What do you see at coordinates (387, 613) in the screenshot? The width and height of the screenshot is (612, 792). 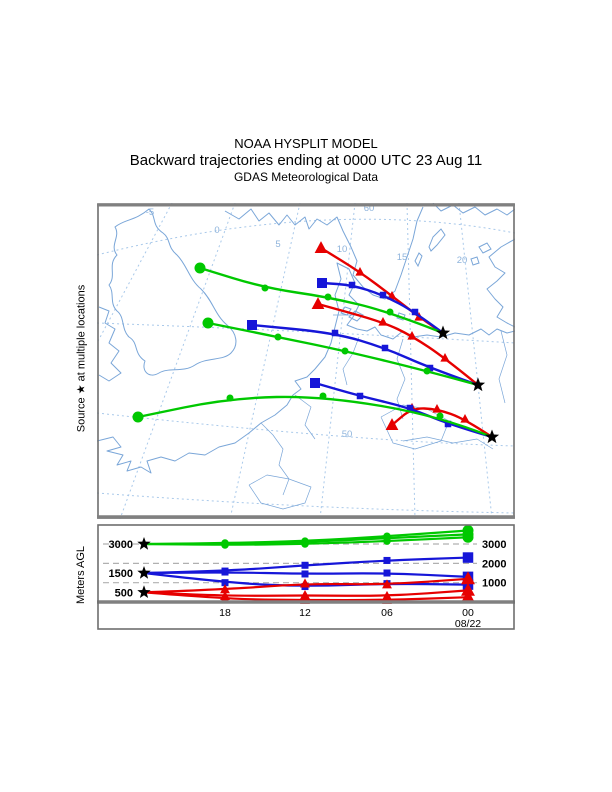 I see `svg-text: 06` at bounding box center [387, 613].